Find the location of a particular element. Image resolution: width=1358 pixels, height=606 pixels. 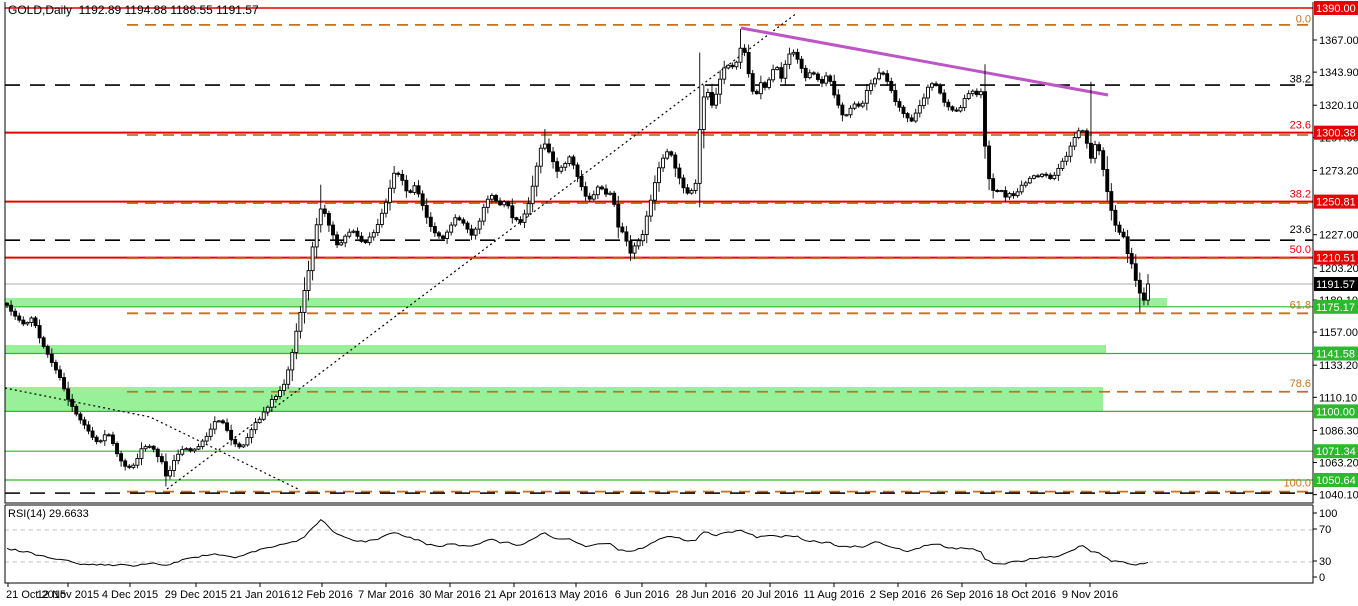

price-badge-label: 1390.00 is located at coordinates (1336, 9).